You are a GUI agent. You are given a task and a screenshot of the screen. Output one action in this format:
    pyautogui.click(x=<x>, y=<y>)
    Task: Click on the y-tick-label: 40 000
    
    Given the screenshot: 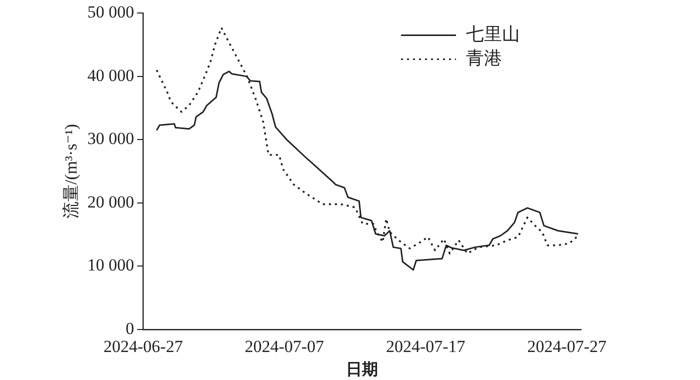 What is the action you would take?
    pyautogui.click(x=110, y=75)
    